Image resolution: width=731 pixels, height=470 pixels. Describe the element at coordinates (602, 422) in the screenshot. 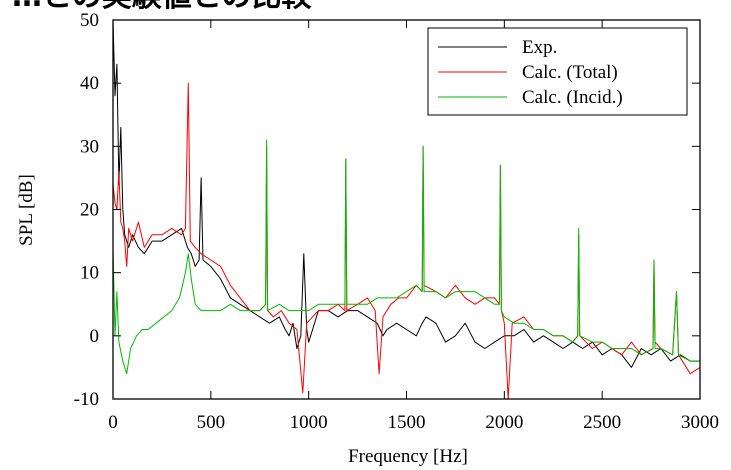

I see `x-tick-label: 2500` at that location.